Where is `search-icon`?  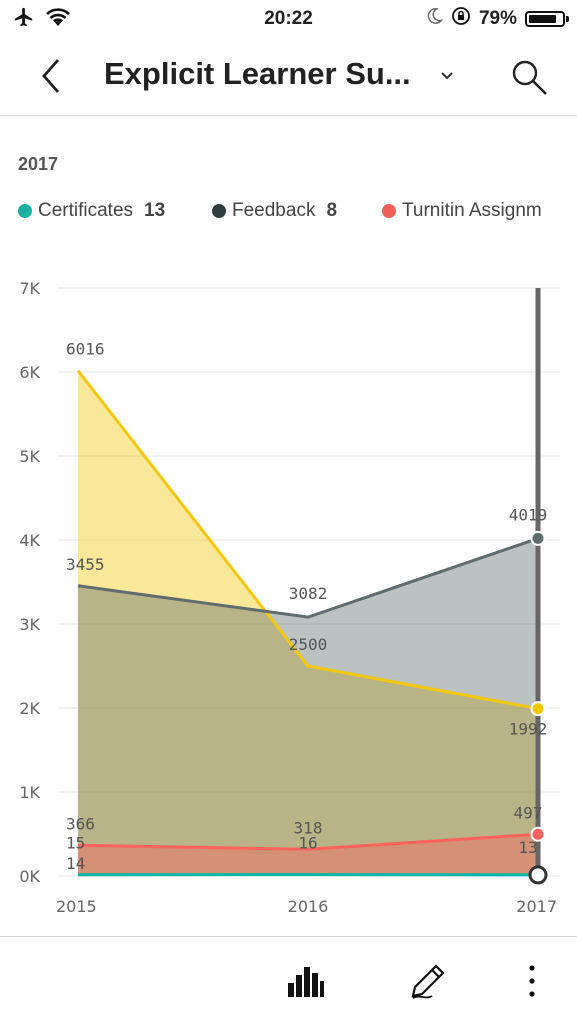
search-icon is located at coordinates (529, 77).